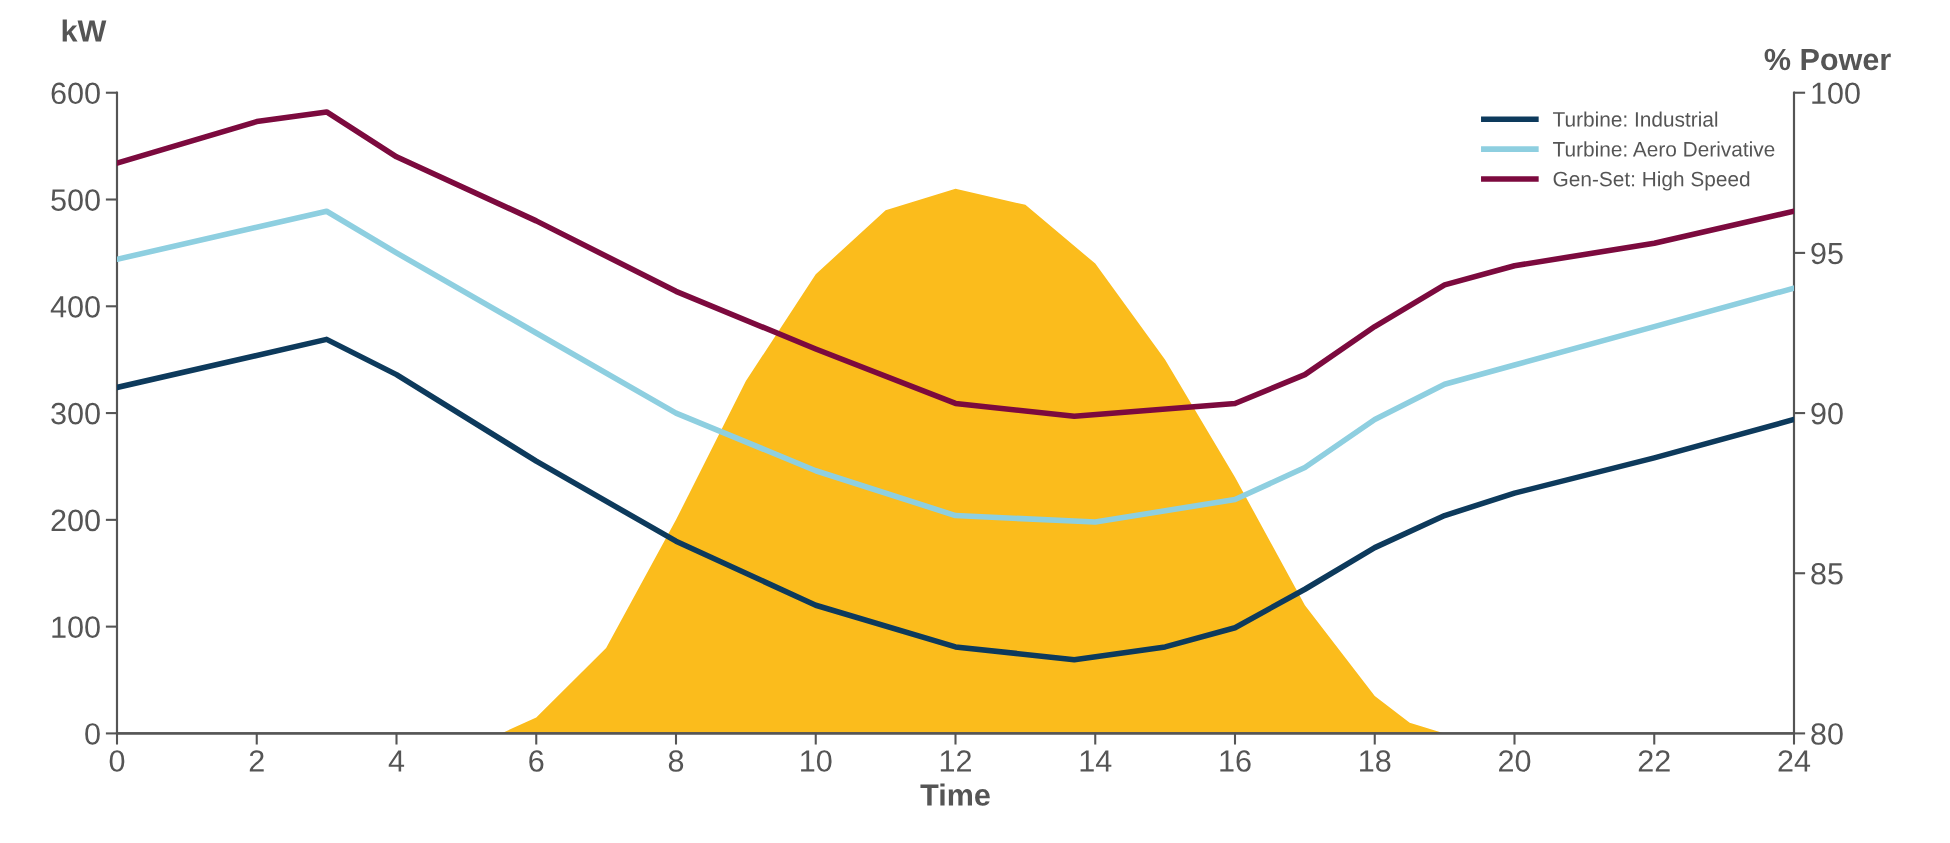 This screenshot has height=843, width=1950. I want to click on y2-tick-label: 90, so click(1827, 413).